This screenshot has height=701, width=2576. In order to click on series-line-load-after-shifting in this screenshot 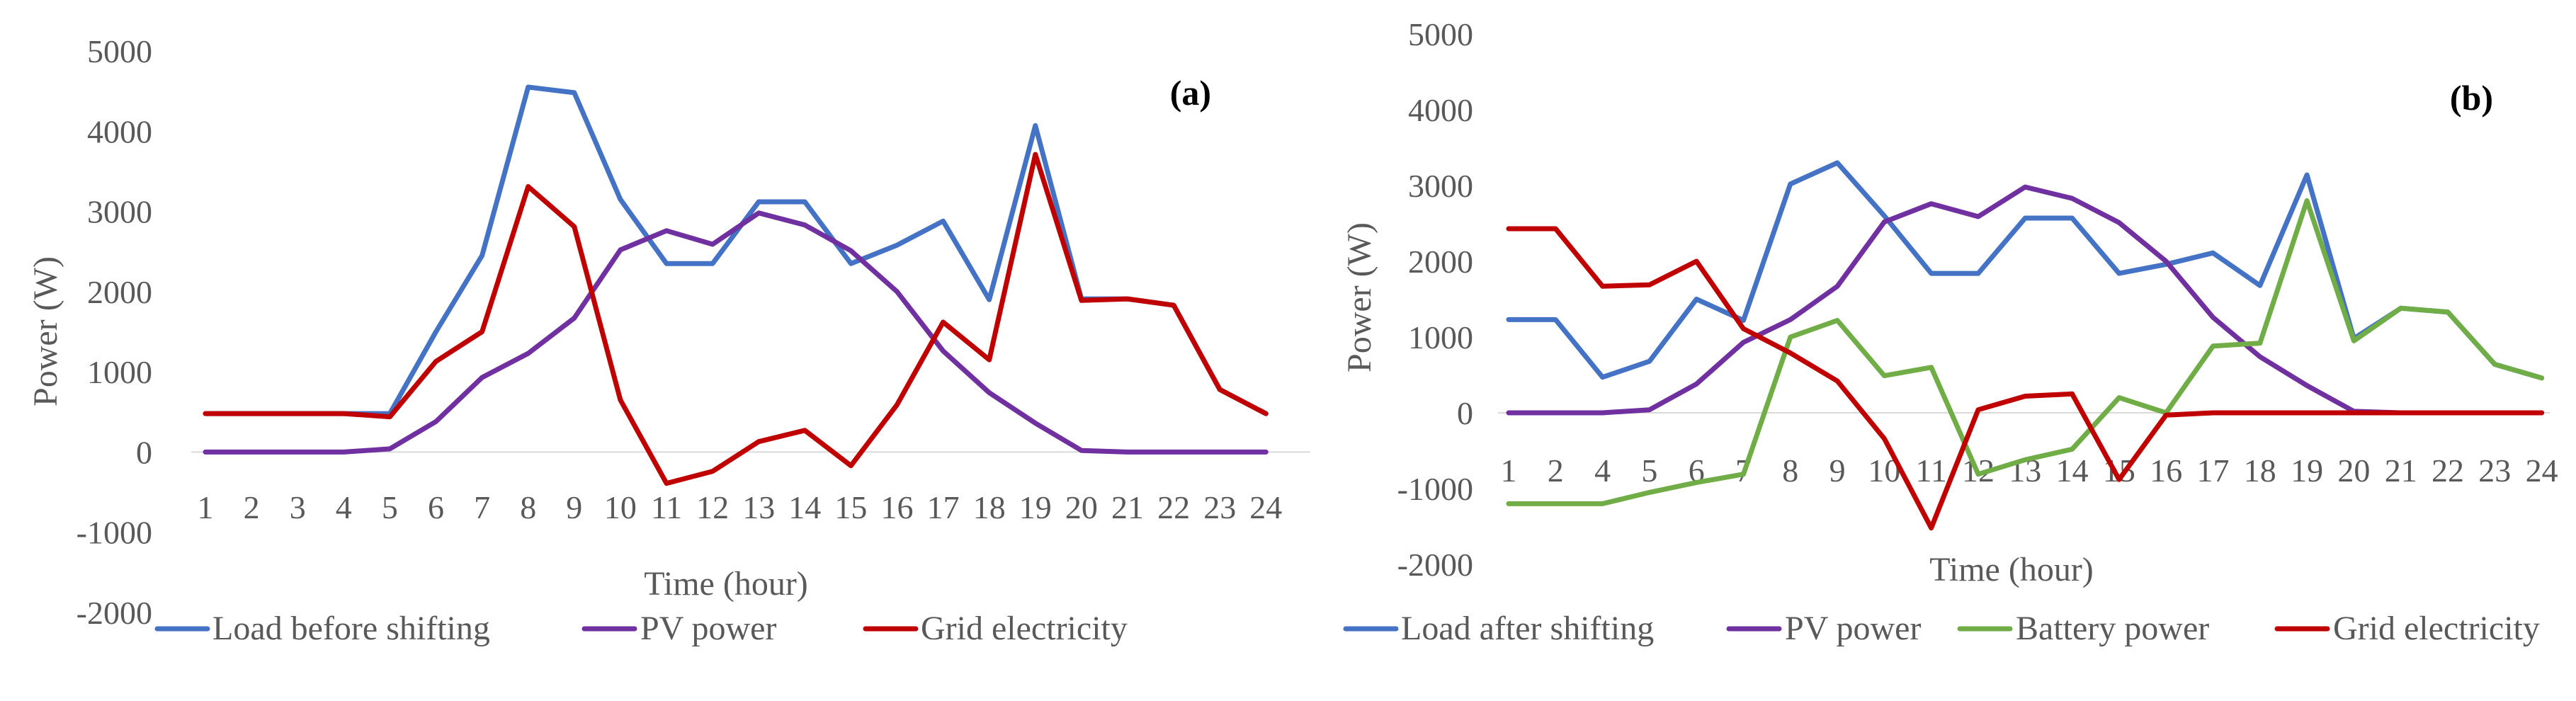, I will do `click(2025, 270)`.